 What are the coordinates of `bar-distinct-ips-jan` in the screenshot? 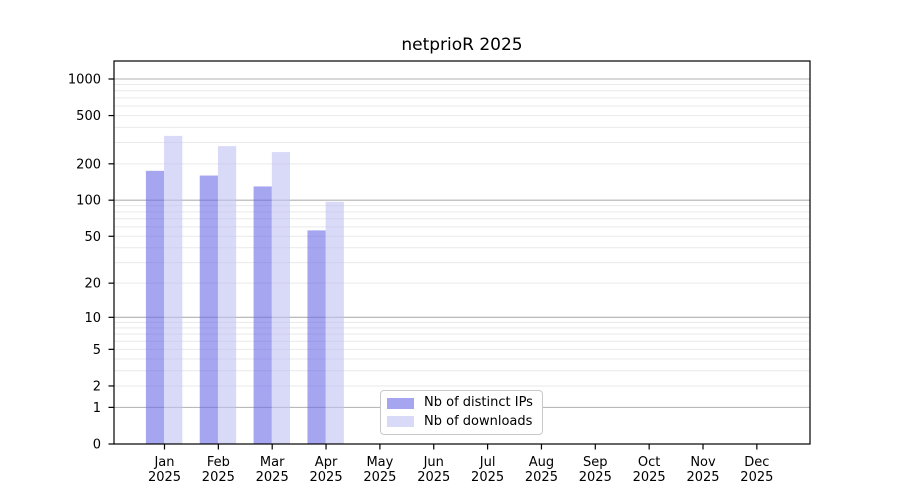 It's located at (155, 307).